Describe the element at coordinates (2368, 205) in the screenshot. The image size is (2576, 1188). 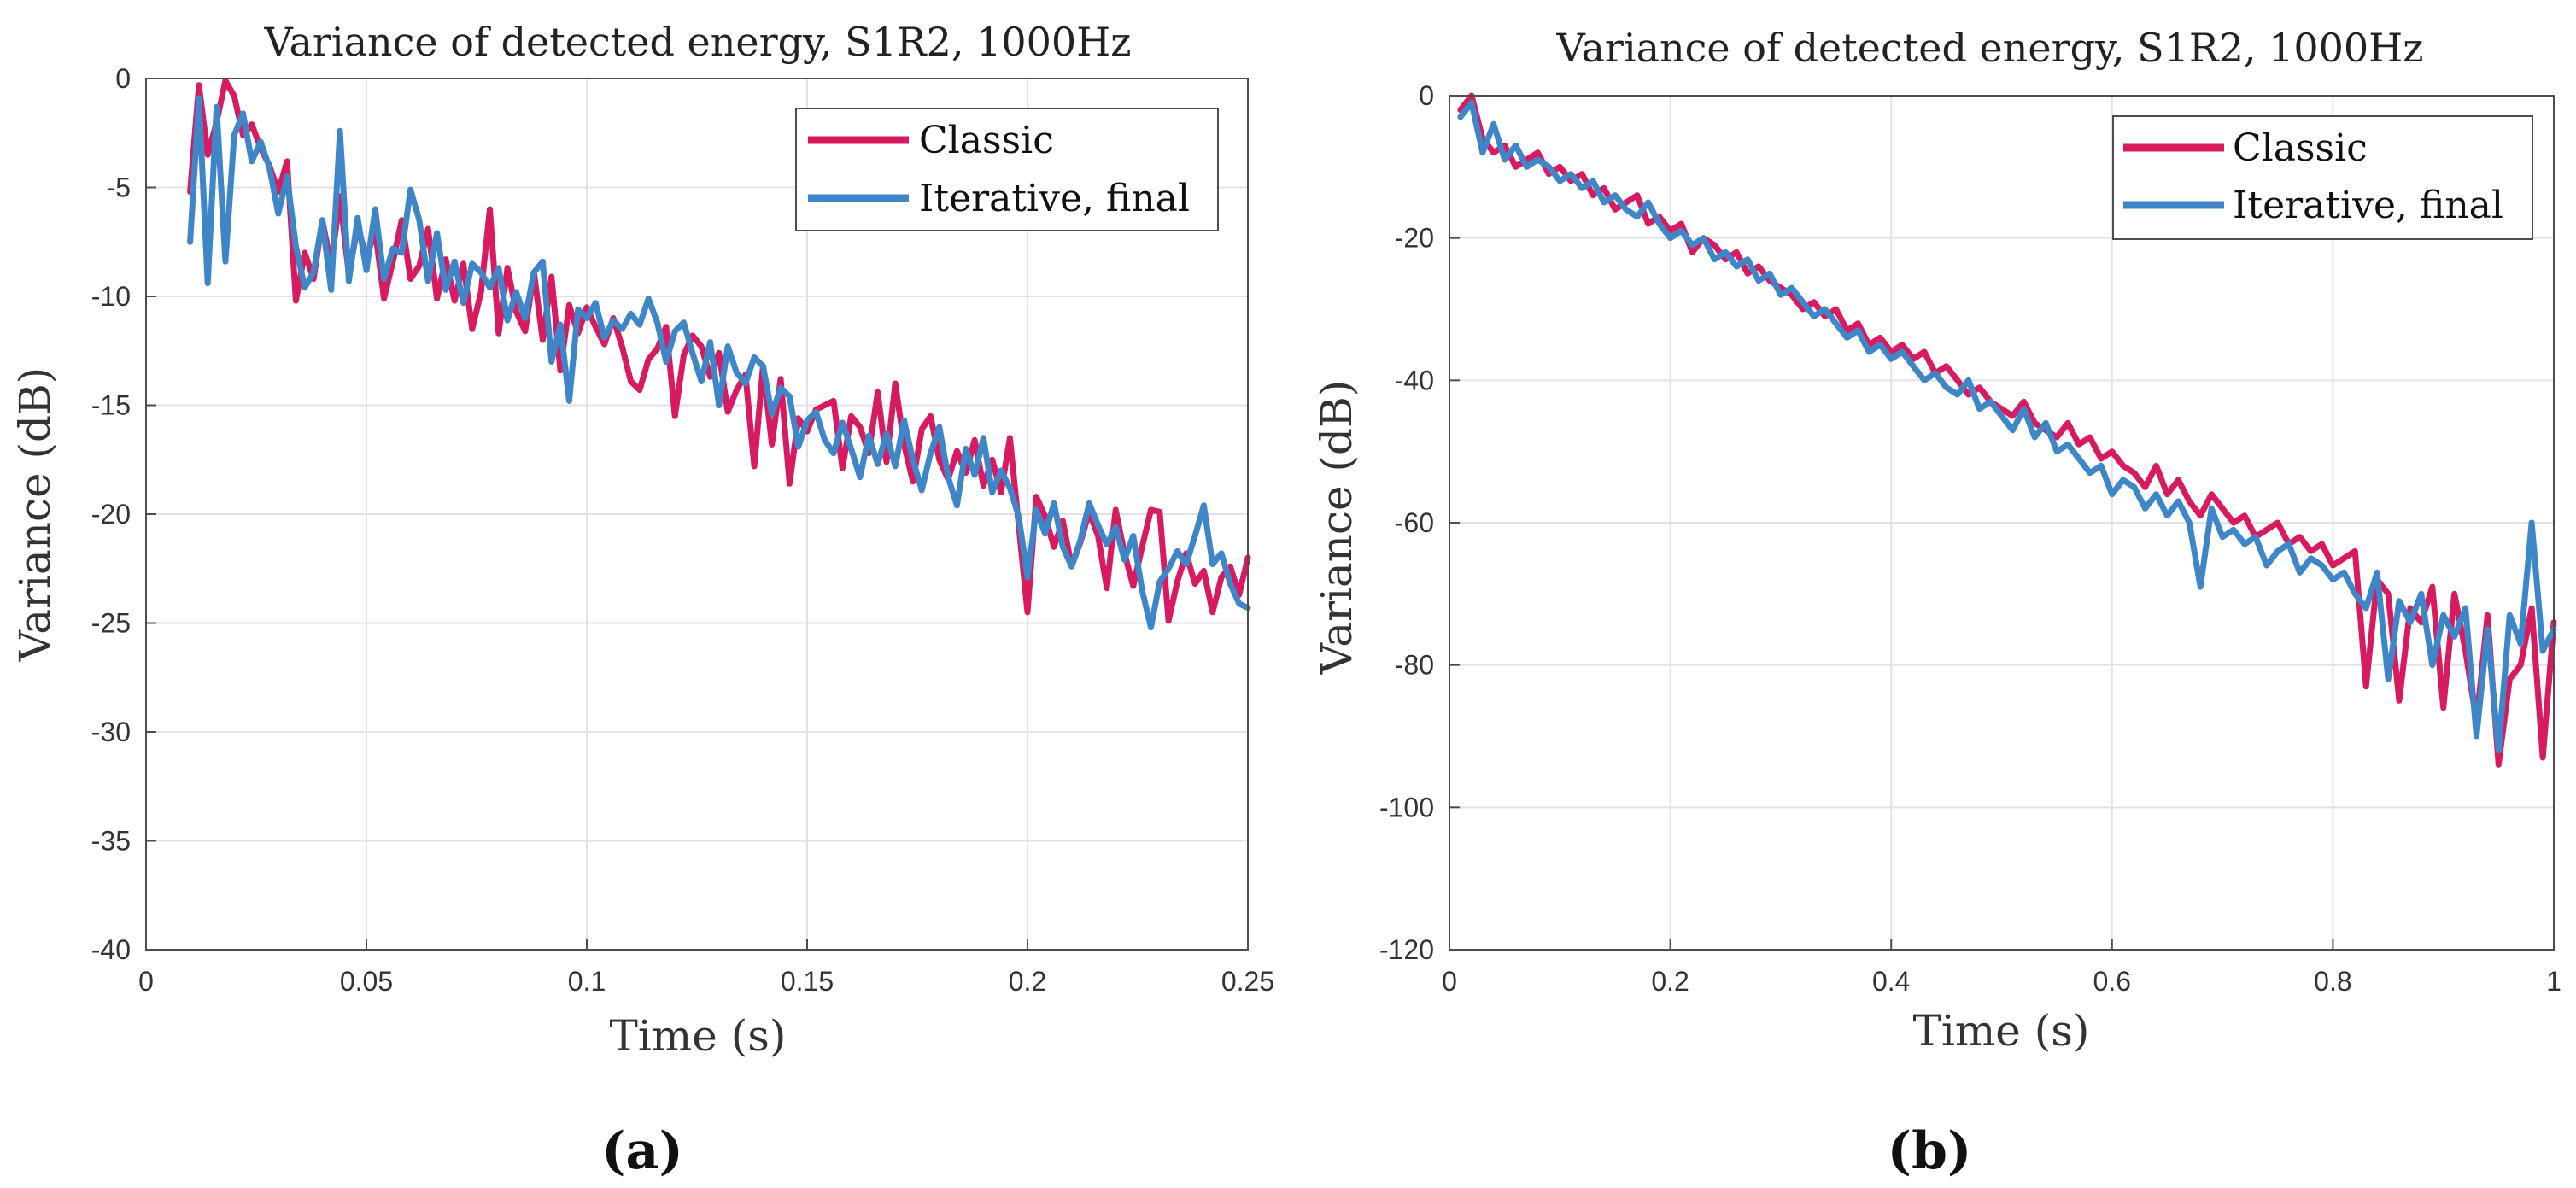
I see `legend-label-iterative-b: Iterative, final` at that location.